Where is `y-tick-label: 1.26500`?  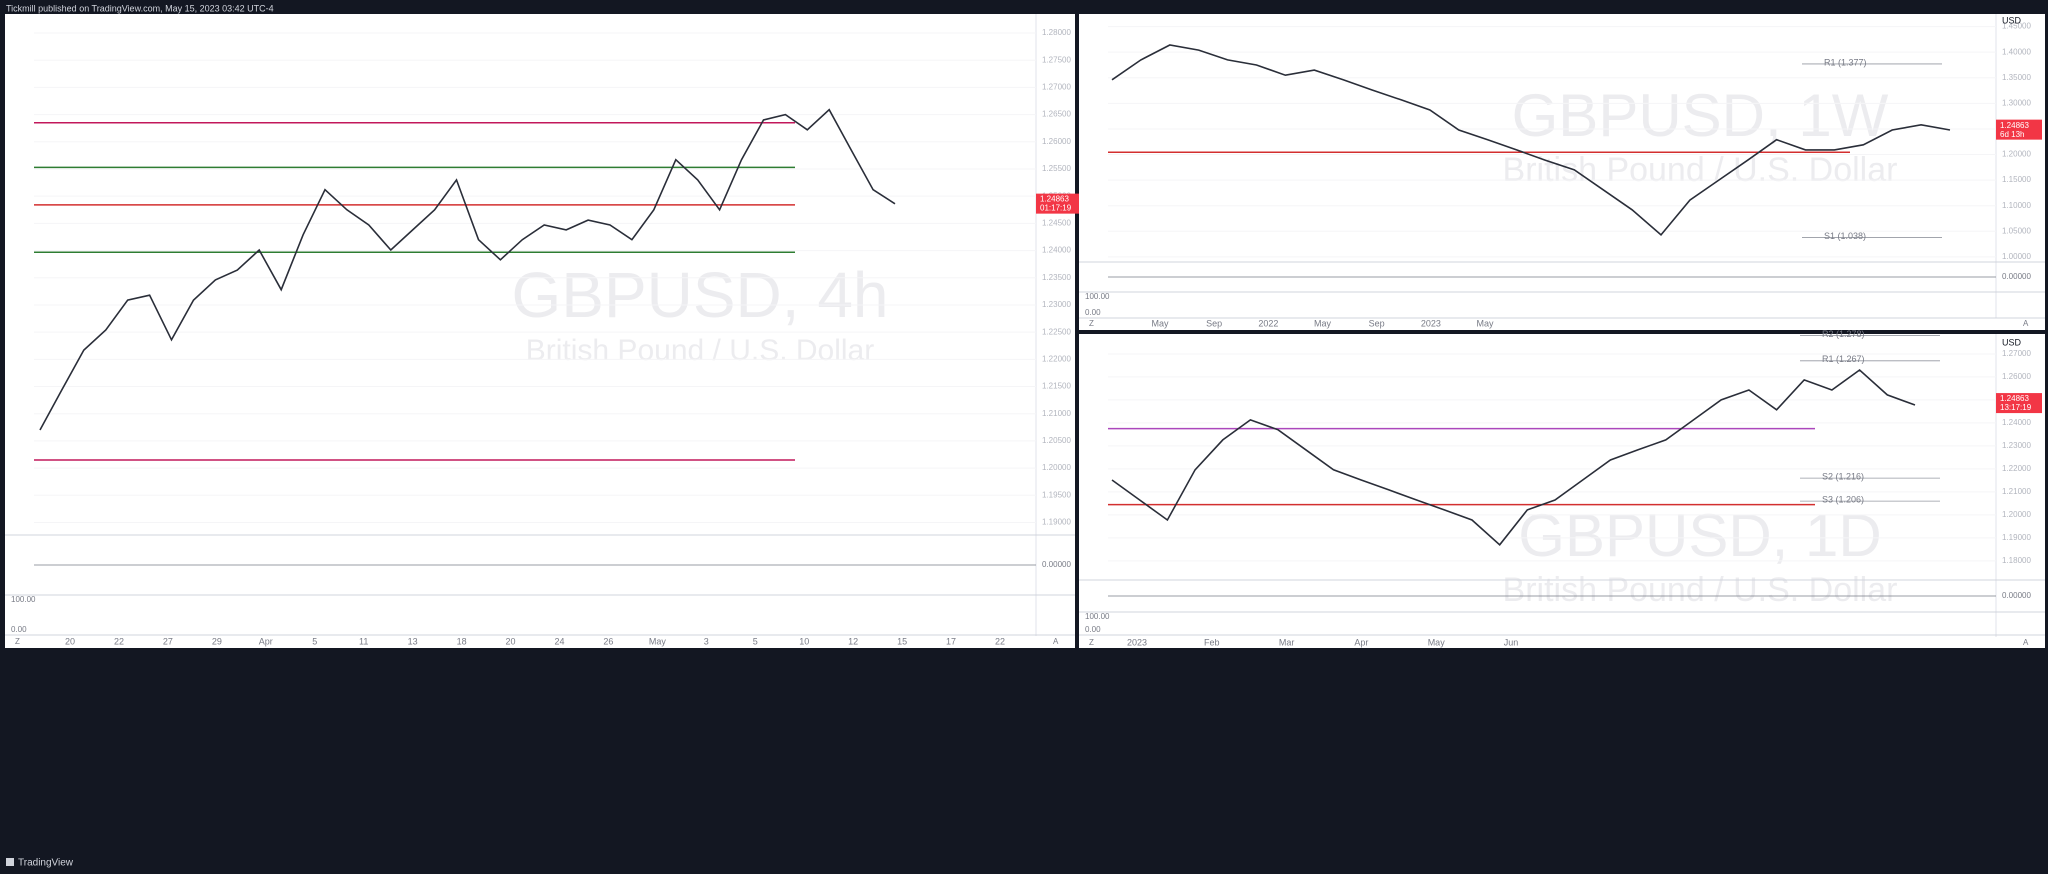 y-tick-label: 1.26500 is located at coordinates (1056, 114).